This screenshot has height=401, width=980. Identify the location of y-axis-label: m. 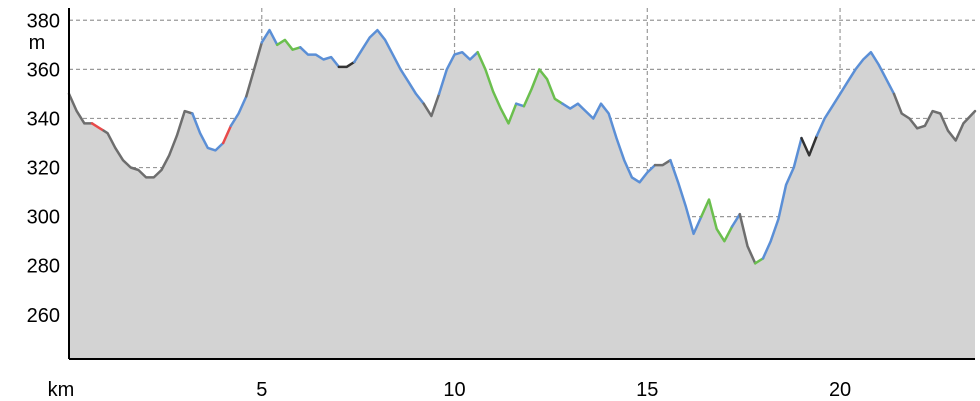
(37, 43).